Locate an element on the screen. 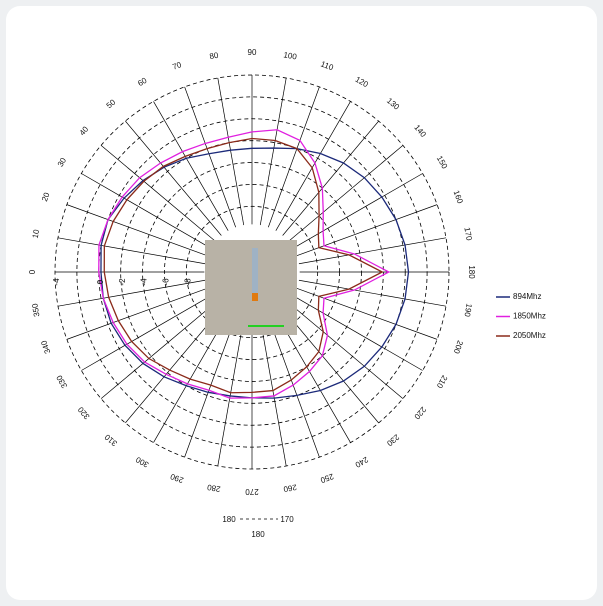  antenna-body is located at coordinates (255, 270).